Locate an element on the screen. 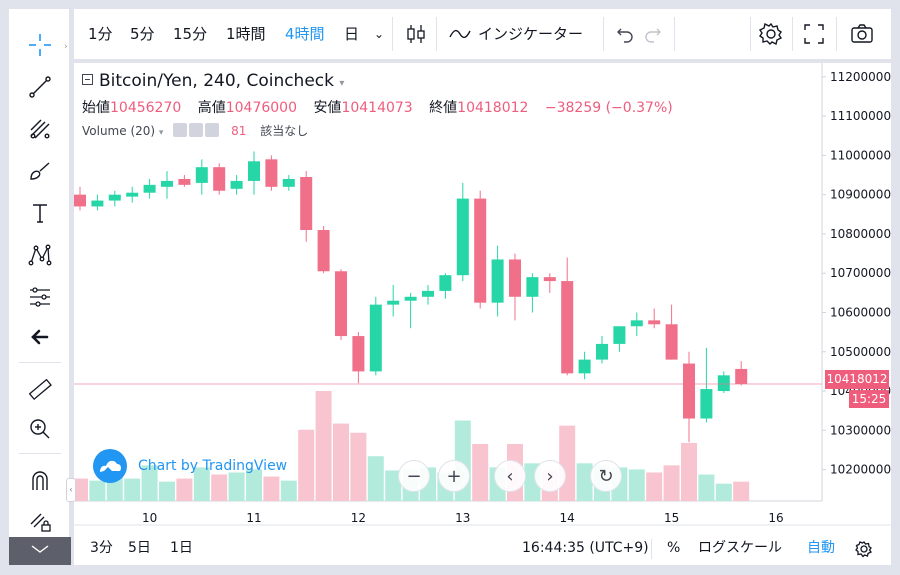 This screenshot has width=900, height=575. indicators-button: インジケーター is located at coordinates (531, 34).